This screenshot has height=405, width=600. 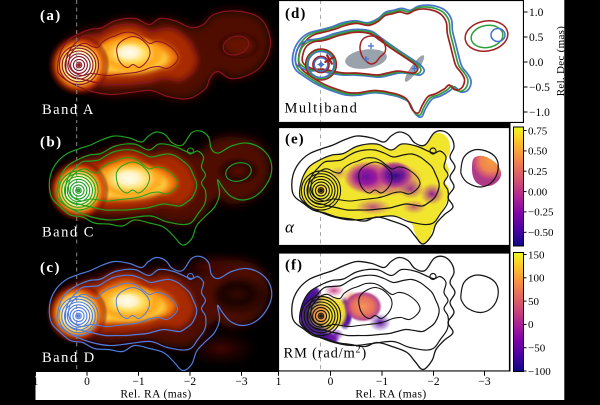 What do you see at coordinates (534, 302) in the screenshot?
I see `svg-text: 50` at bounding box center [534, 302].